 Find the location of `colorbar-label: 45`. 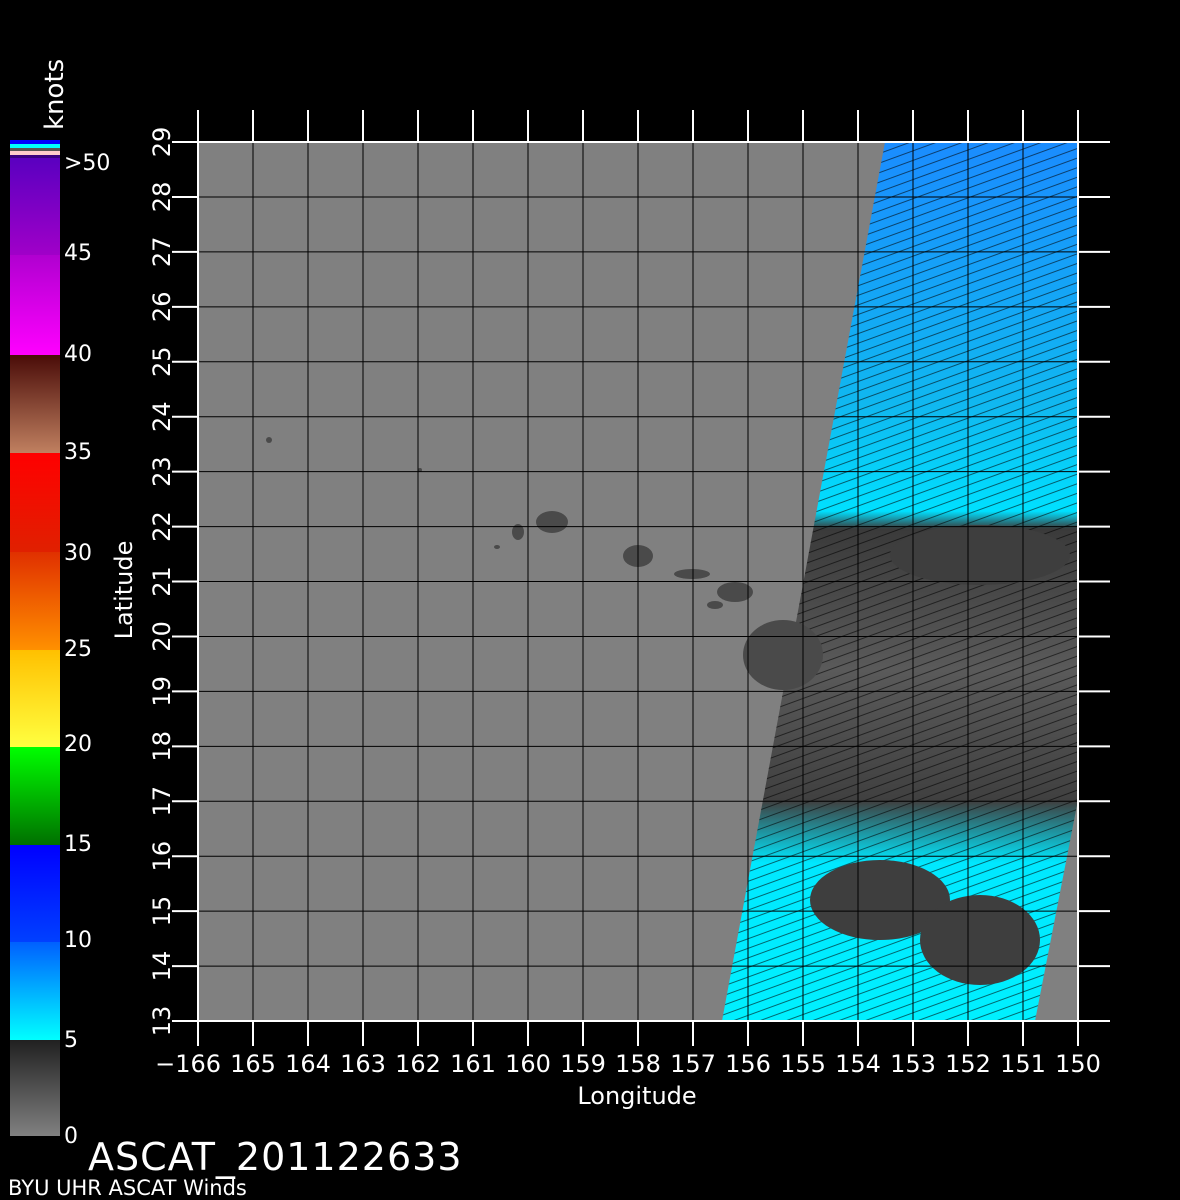

colorbar-label: 45 is located at coordinates (78, 253).